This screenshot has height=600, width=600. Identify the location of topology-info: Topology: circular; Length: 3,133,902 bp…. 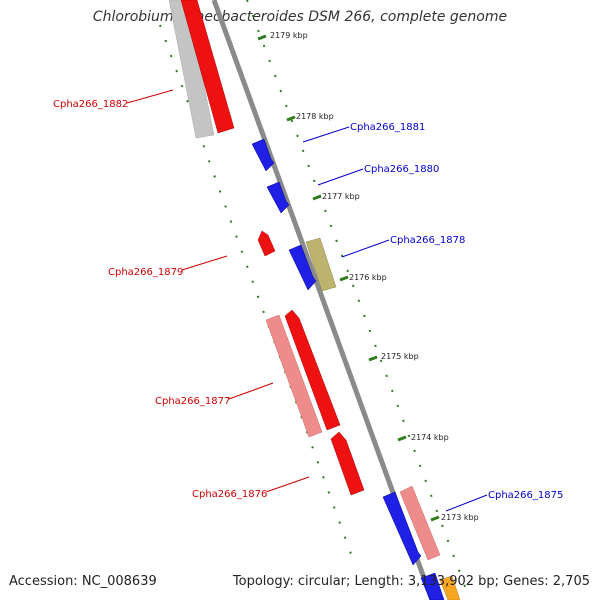
(411, 581).